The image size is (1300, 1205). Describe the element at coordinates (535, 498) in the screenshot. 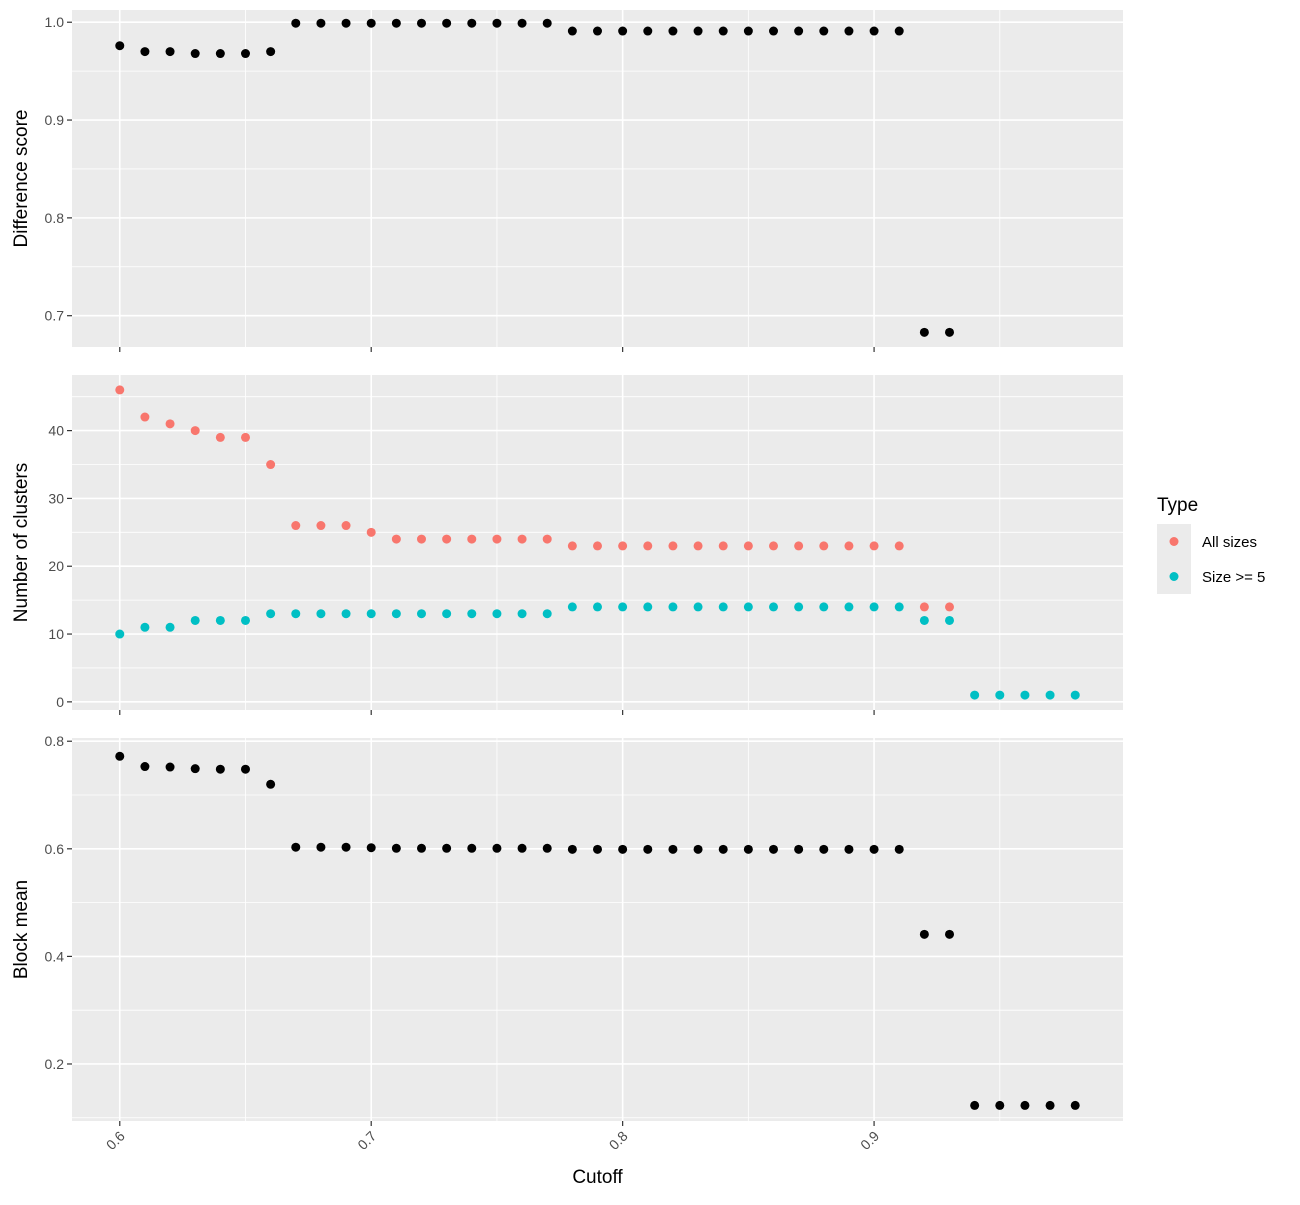

I see `series-all-sizes` at that location.